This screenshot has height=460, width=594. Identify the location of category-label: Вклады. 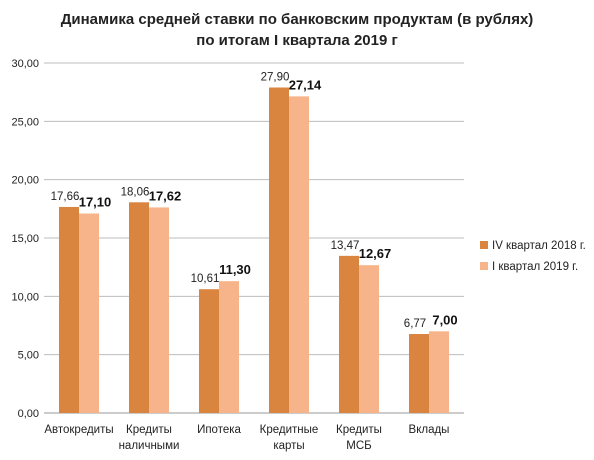
(429, 430).